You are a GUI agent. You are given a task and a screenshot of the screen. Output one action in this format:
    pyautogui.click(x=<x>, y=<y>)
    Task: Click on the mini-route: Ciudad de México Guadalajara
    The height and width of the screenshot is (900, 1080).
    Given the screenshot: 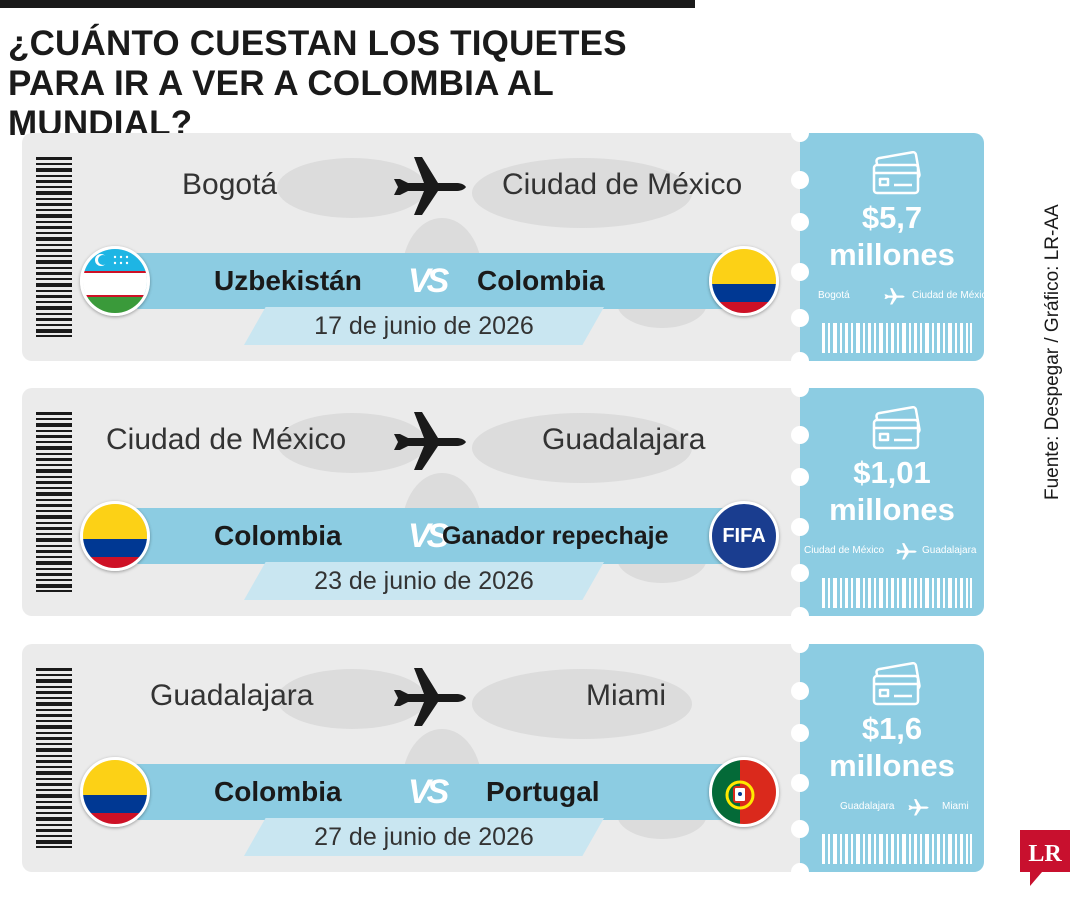 What is the action you would take?
    pyautogui.click(x=892, y=551)
    